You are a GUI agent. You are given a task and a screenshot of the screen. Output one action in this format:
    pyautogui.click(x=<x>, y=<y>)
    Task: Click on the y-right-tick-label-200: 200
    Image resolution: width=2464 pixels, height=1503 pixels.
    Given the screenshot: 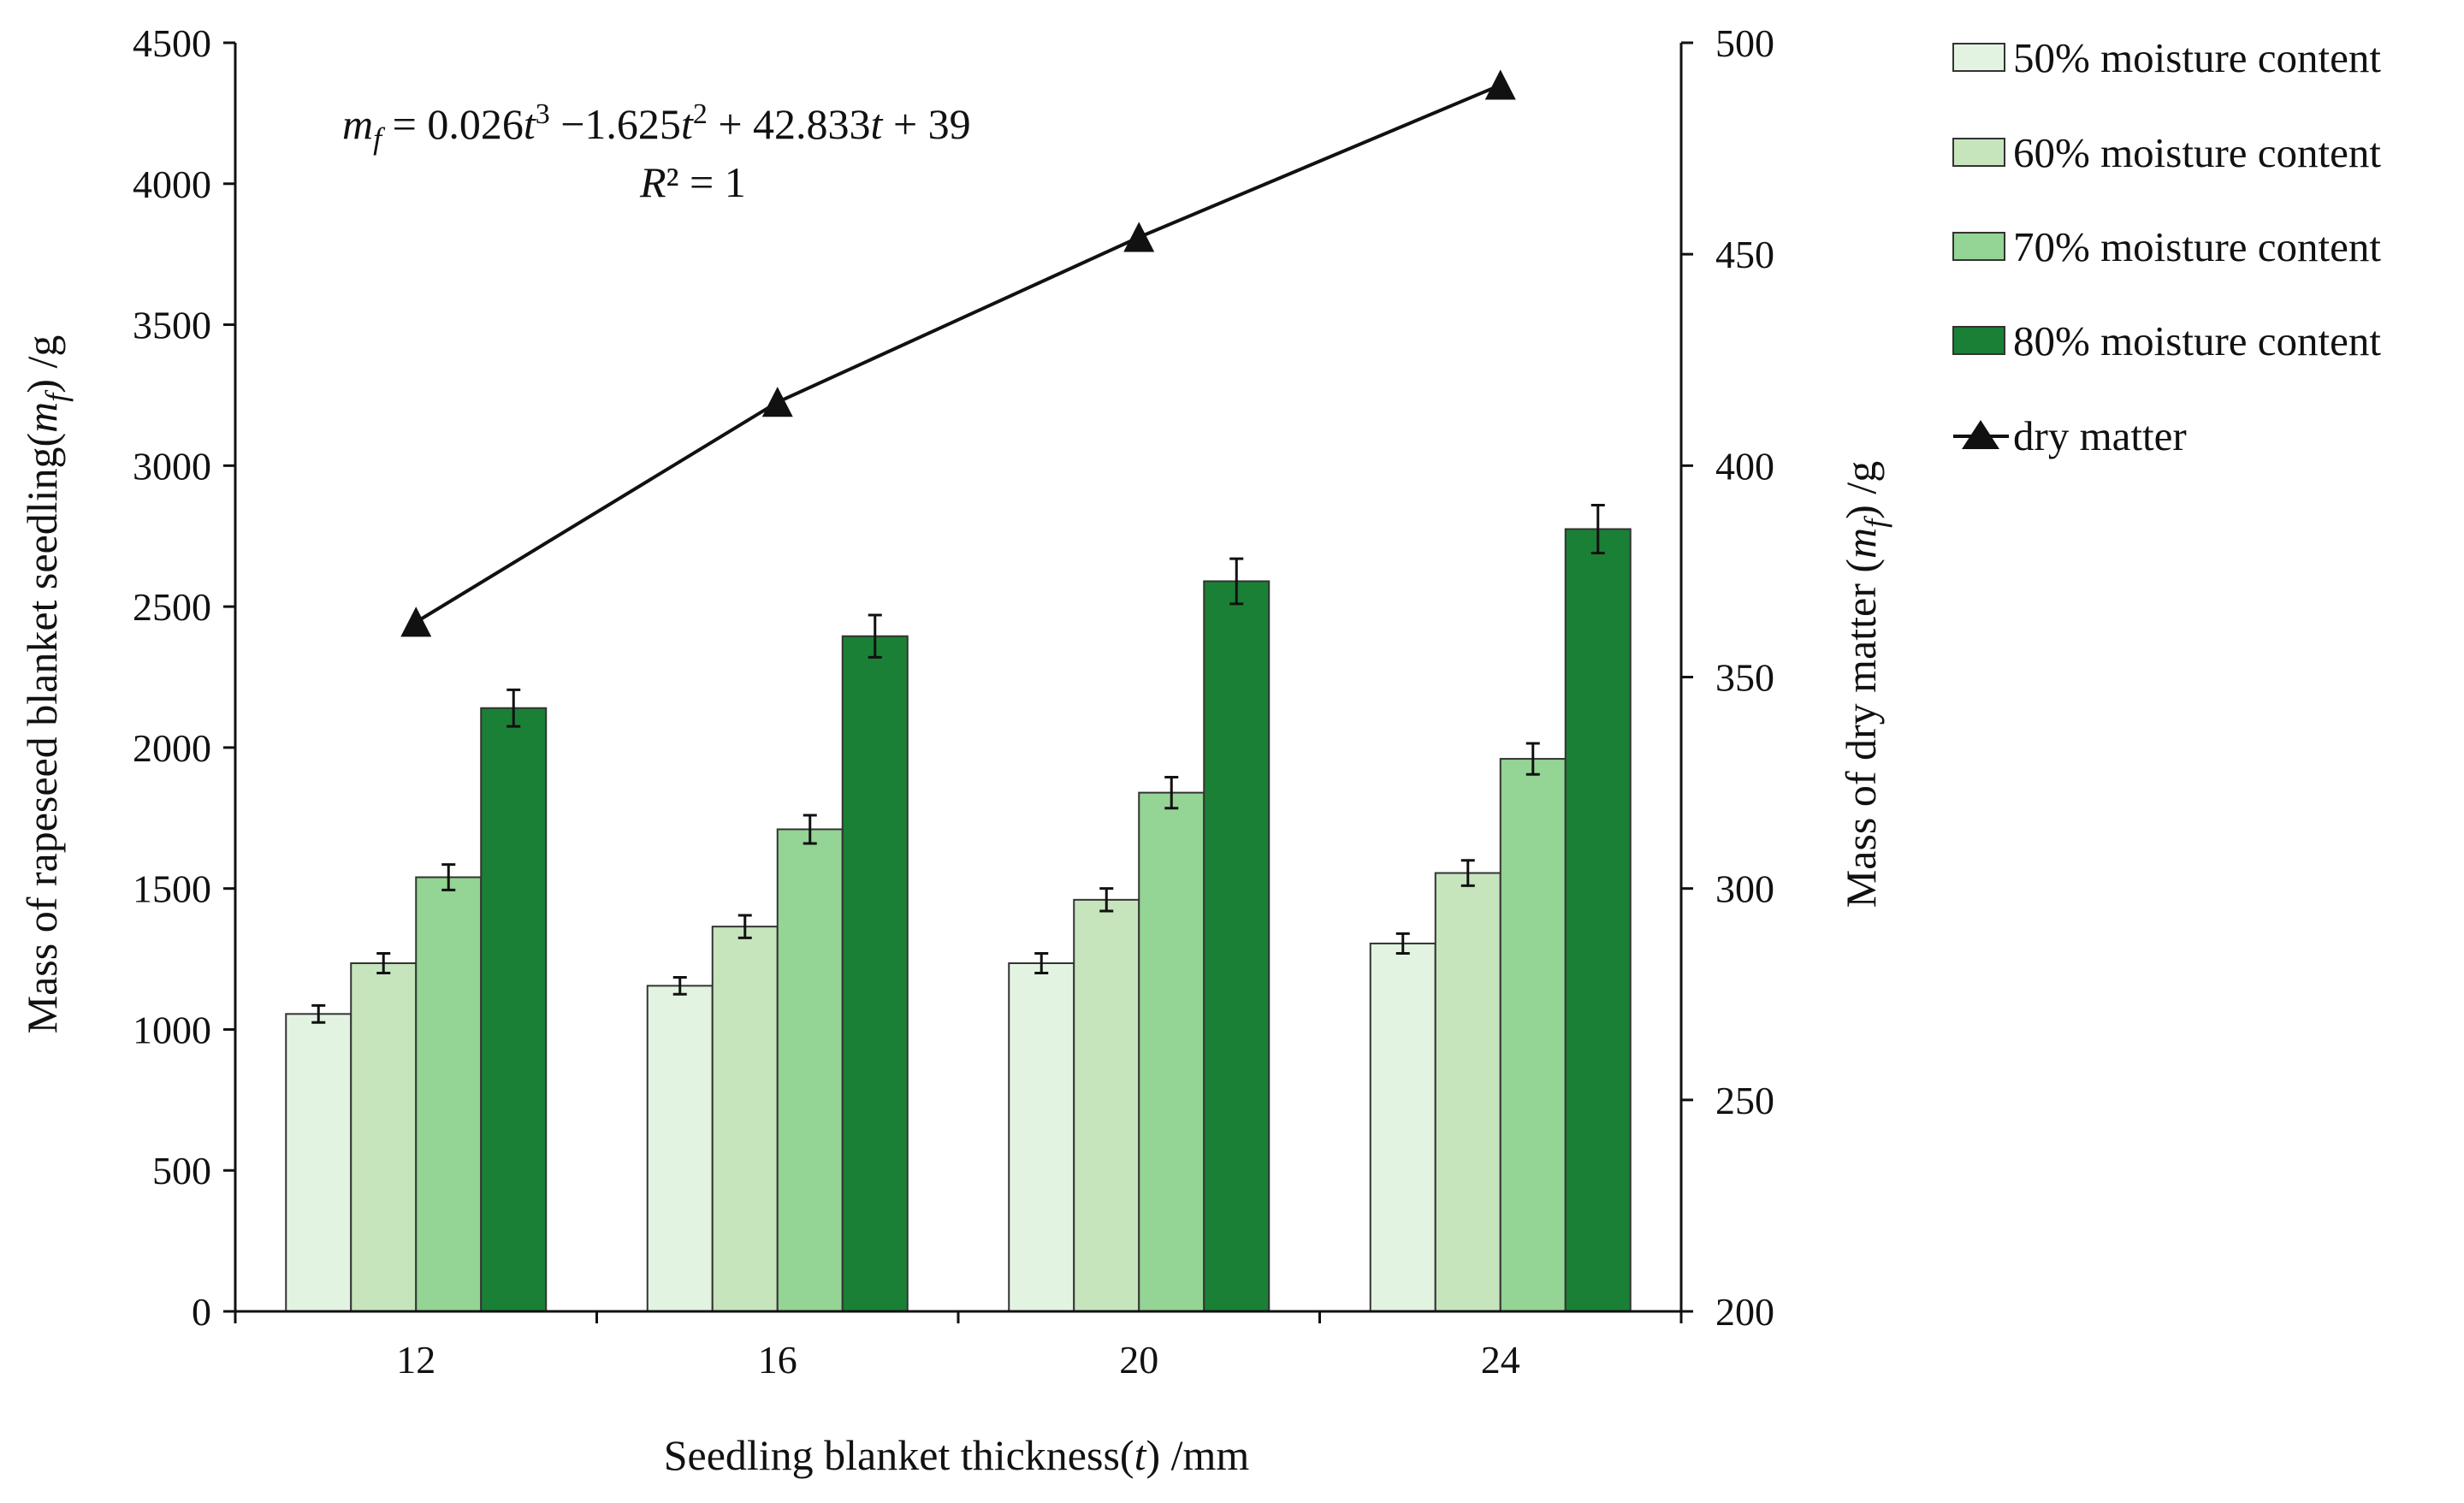 What is the action you would take?
    pyautogui.click(x=1744, y=1312)
    